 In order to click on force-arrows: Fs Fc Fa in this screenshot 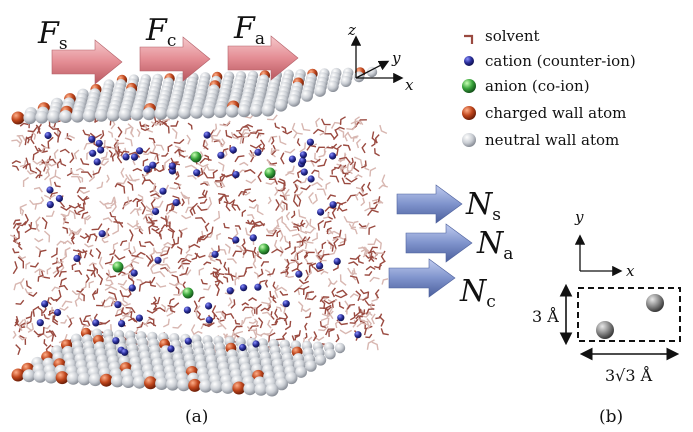, I will do `click(168, 48)`.